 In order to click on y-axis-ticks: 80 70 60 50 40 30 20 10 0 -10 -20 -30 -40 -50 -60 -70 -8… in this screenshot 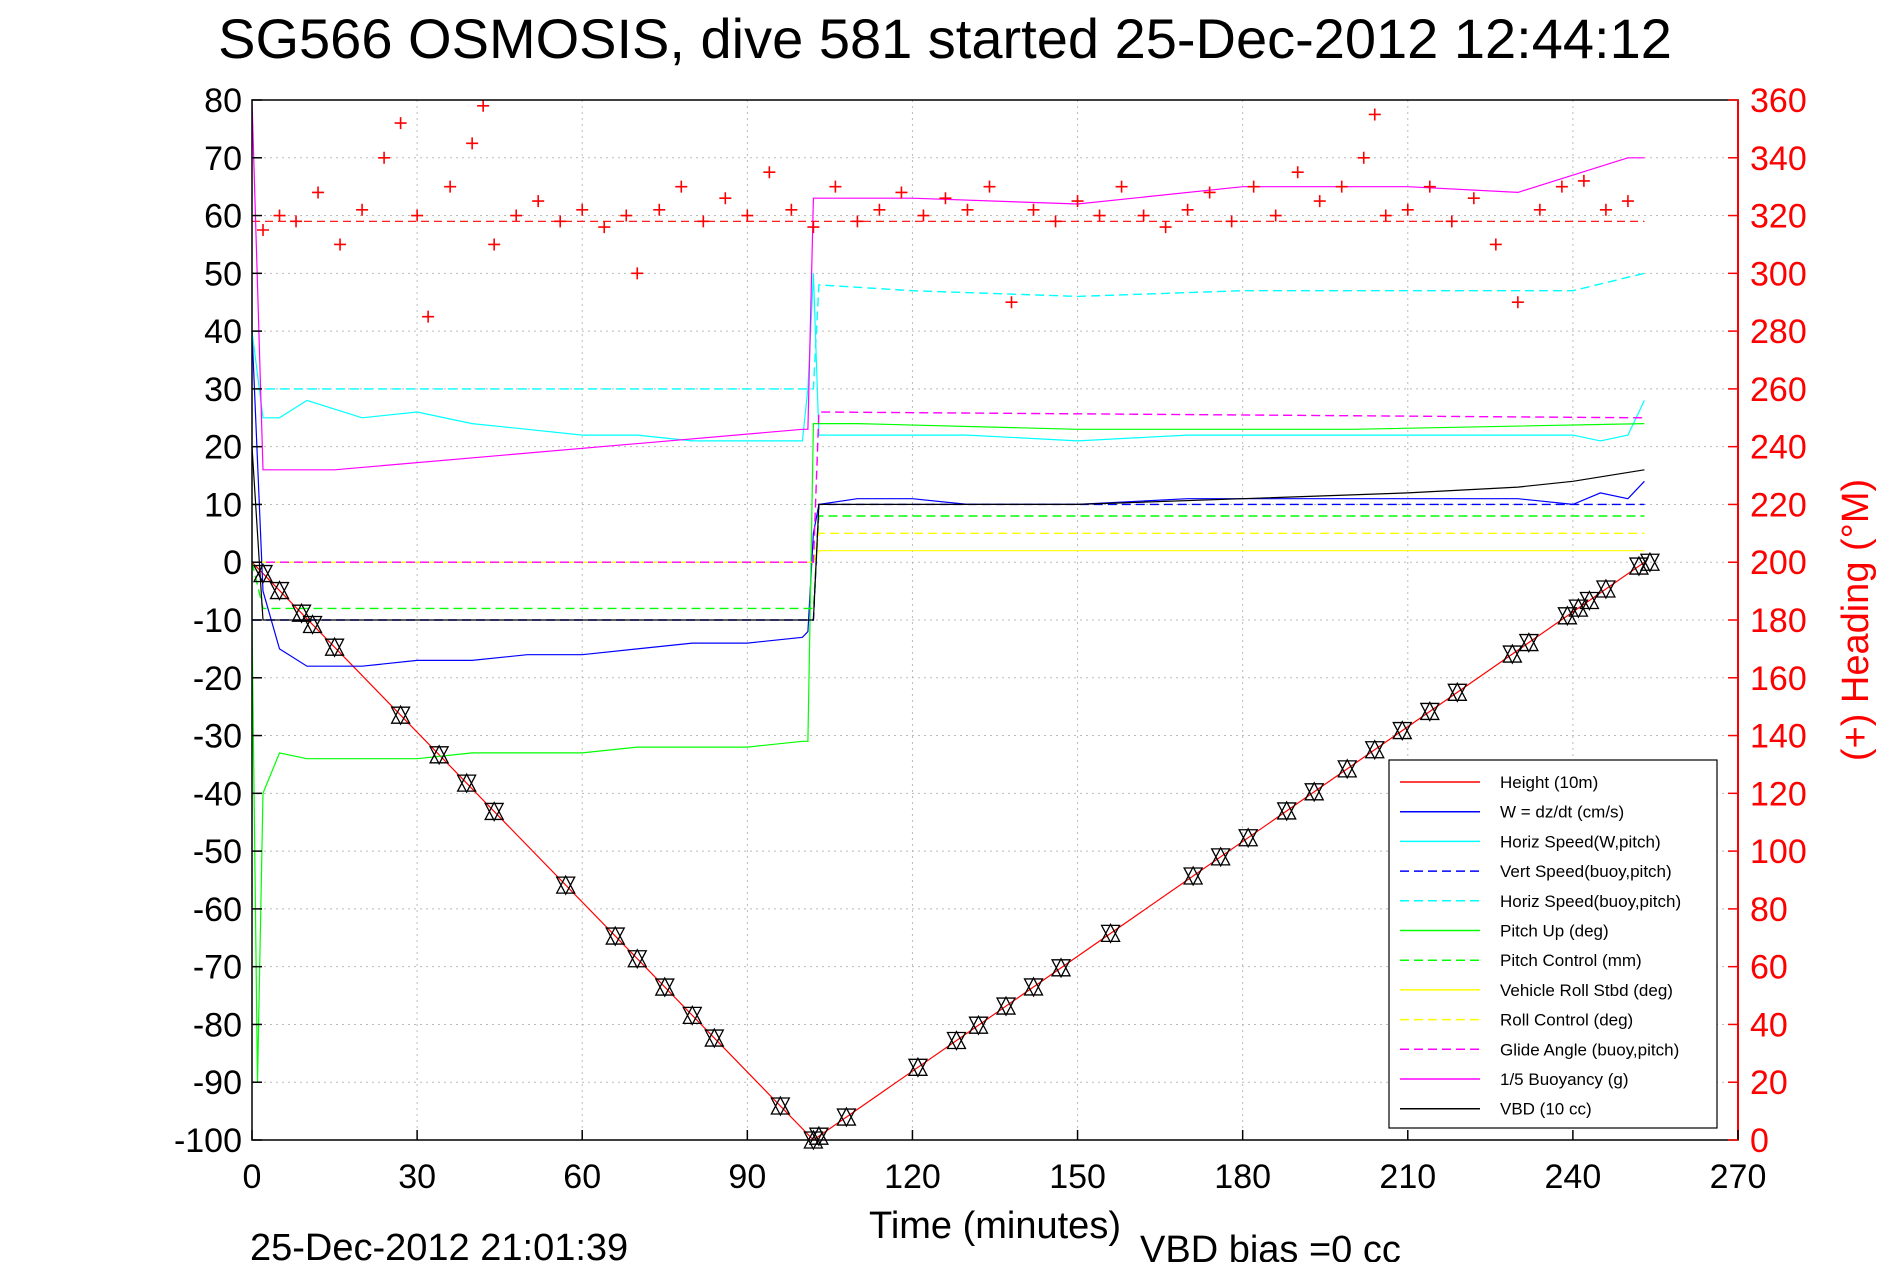, I will do `click(218, 621)`.